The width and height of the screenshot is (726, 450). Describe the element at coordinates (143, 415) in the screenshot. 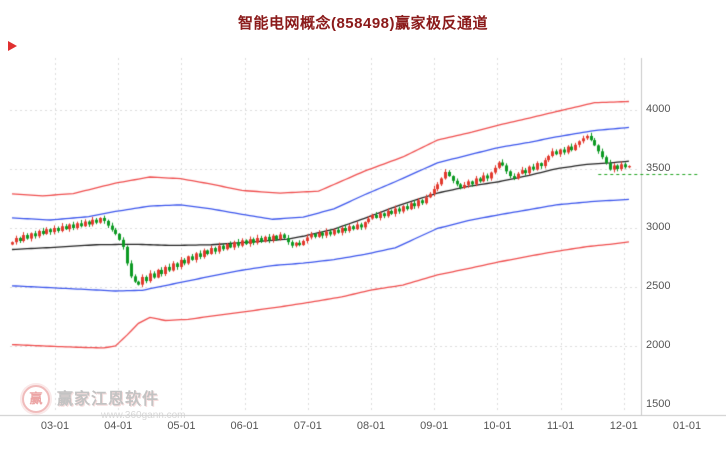

I see `watermark-url: www.360gann.com` at that location.